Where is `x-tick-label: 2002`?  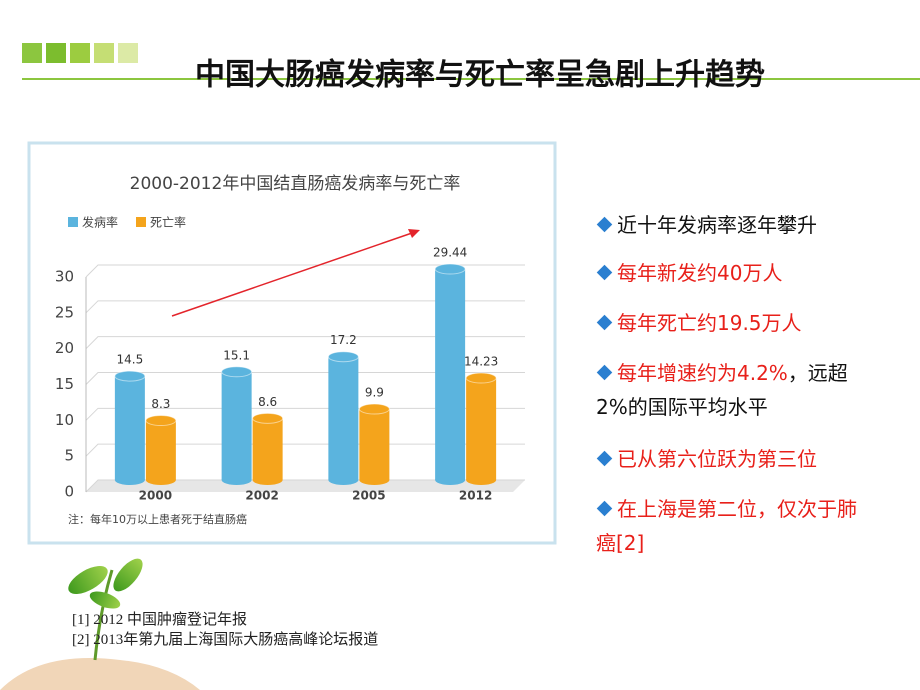 x-tick-label: 2002 is located at coordinates (261, 496).